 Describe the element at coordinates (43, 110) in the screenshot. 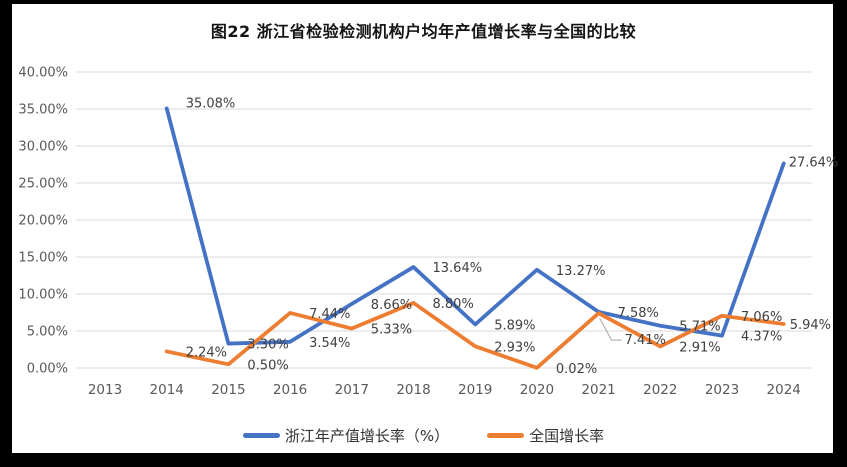

I see `y-tick-label: 35.00%` at that location.